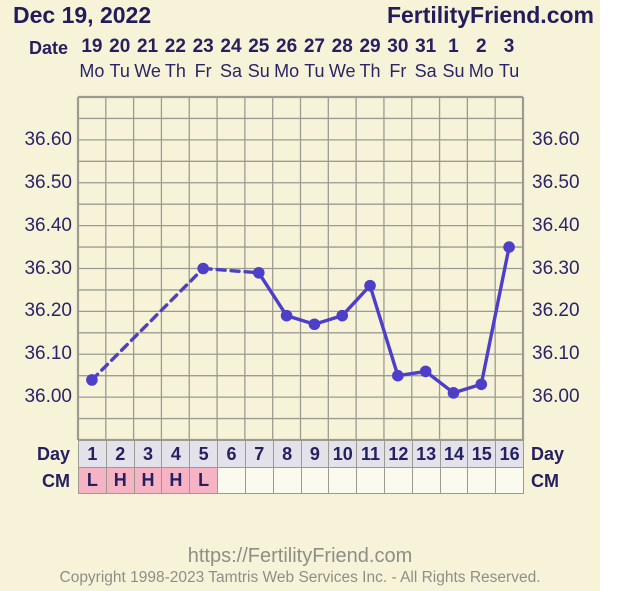 The height and width of the screenshot is (591, 640). What do you see at coordinates (203, 46) in the screenshot?
I see `date-tick: 23` at bounding box center [203, 46].